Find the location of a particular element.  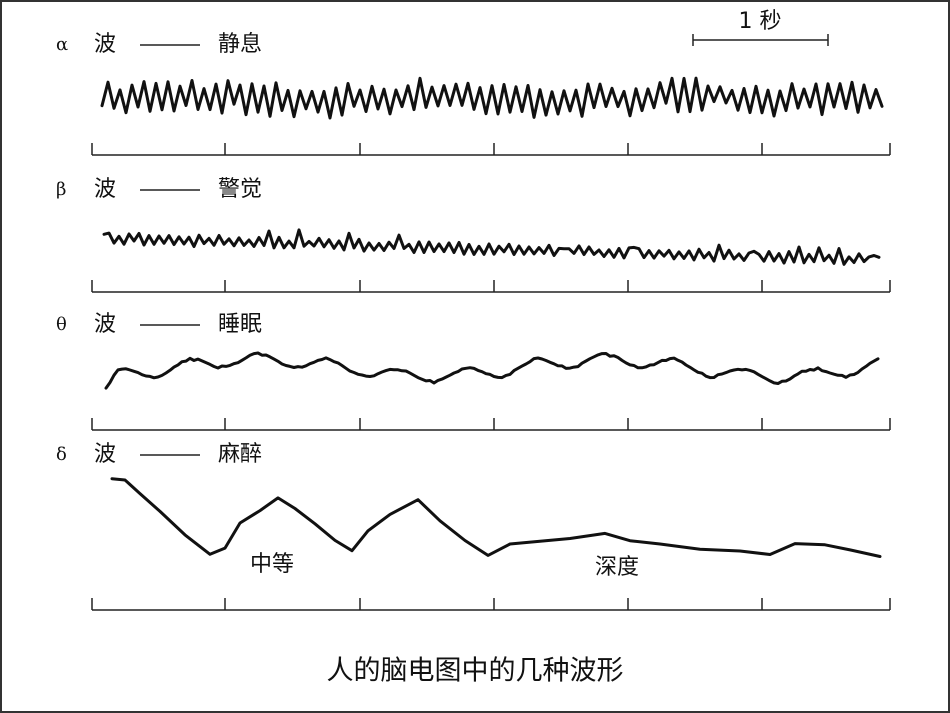

annotation: 中等 is located at coordinates (272, 564).